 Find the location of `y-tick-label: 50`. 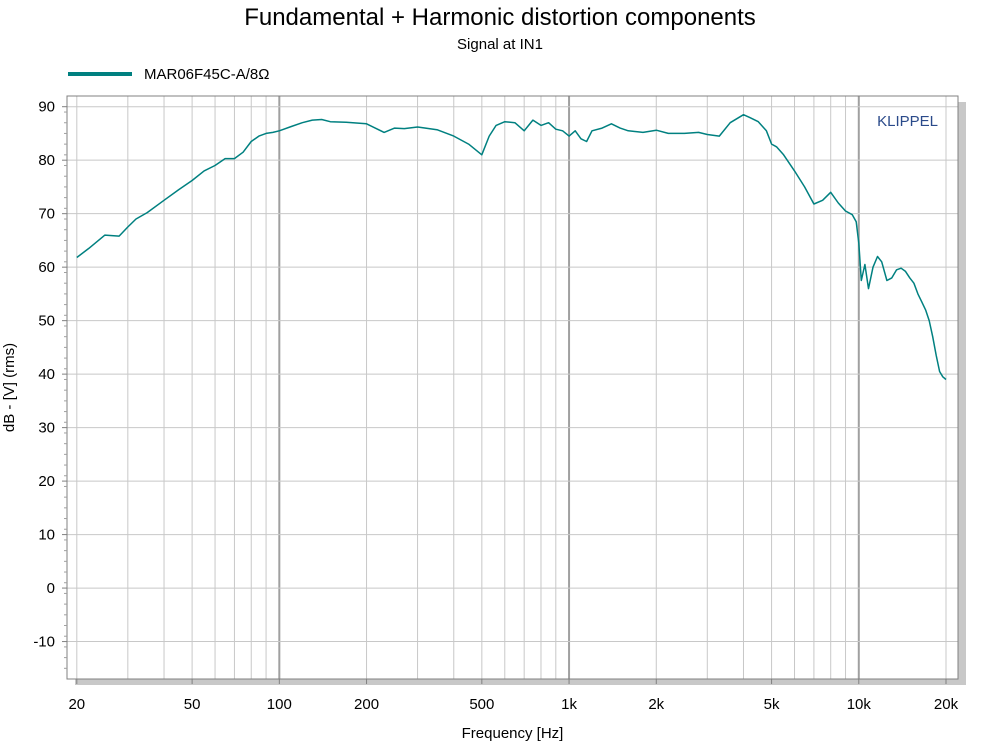

y-tick-label: 50 is located at coordinates (46, 321).